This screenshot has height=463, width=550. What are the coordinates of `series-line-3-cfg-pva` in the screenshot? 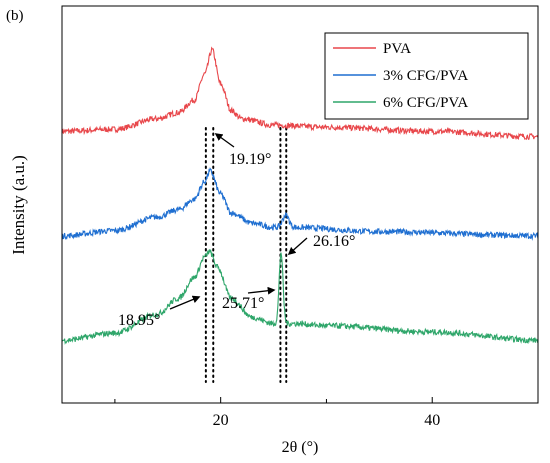 It's located at (300, 204).